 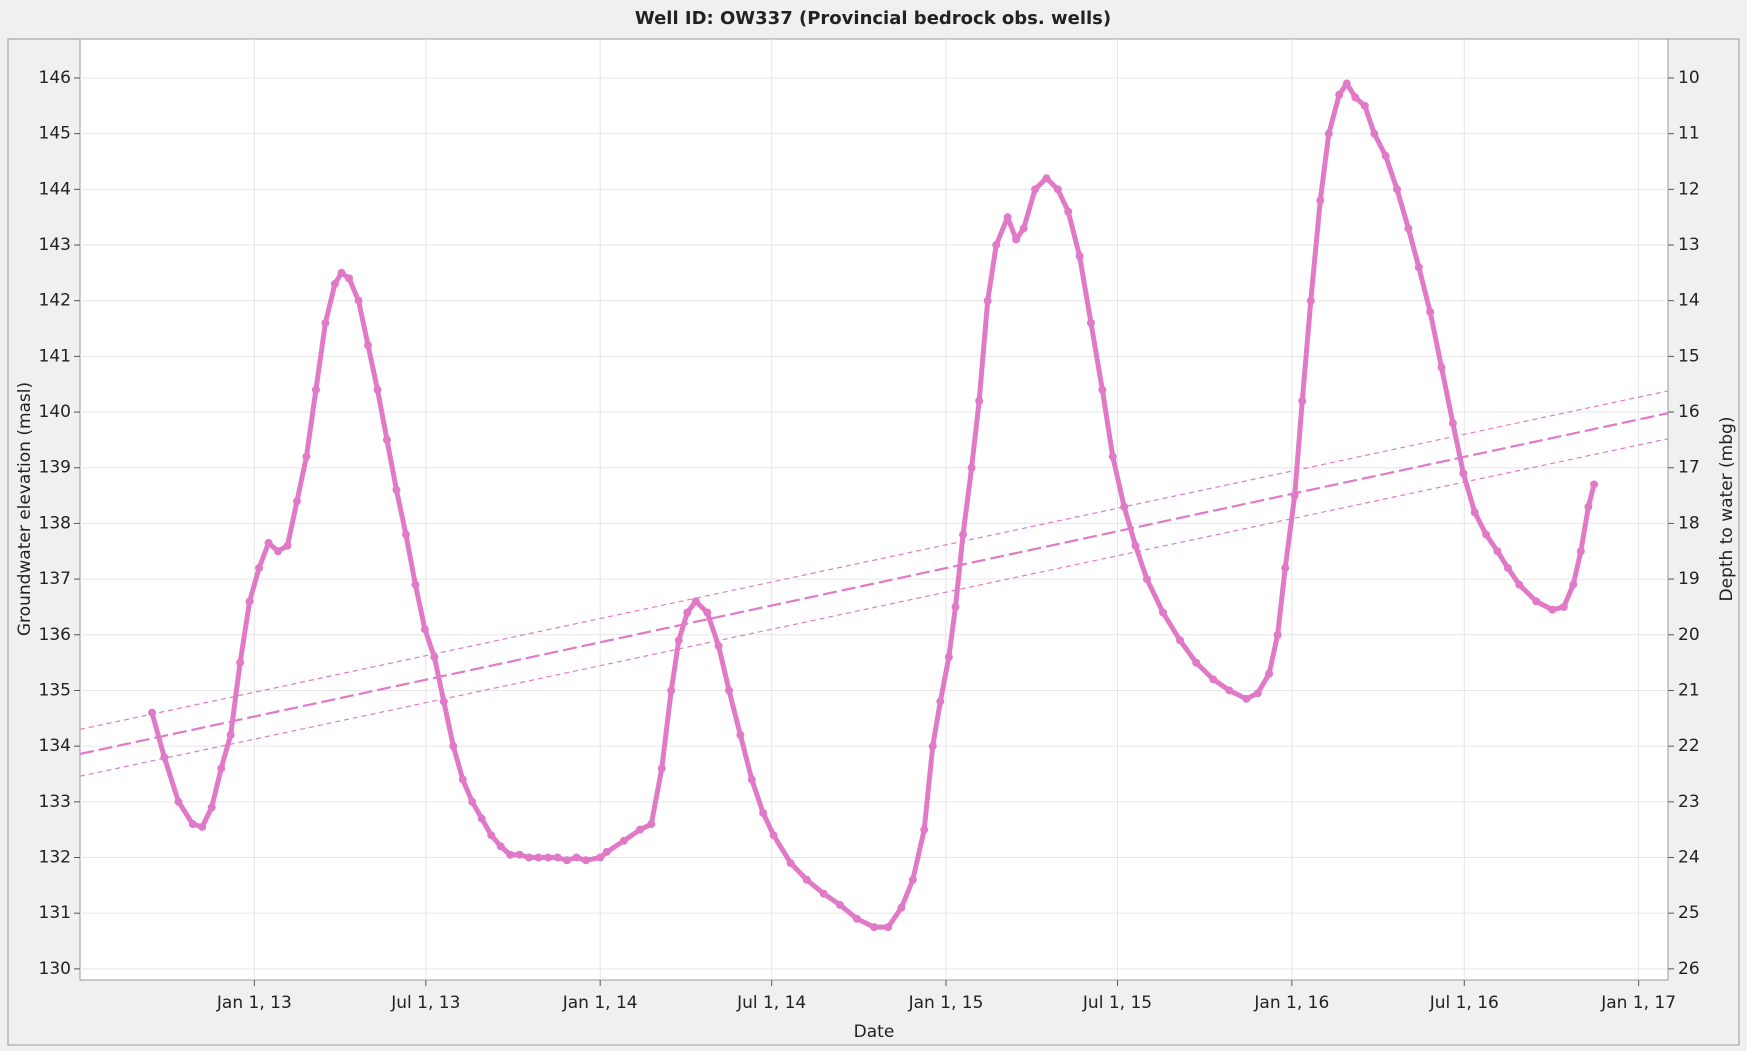 What do you see at coordinates (1689, 802) in the screenshot?
I see `y2-tick-label: 23` at bounding box center [1689, 802].